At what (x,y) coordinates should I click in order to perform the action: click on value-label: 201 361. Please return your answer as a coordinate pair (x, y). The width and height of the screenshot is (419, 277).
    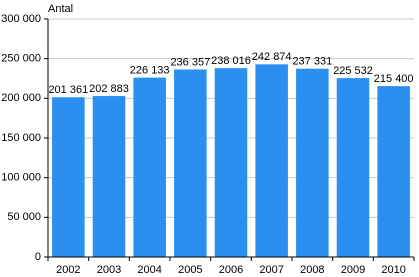
    Looking at the image, I should click on (68, 90).